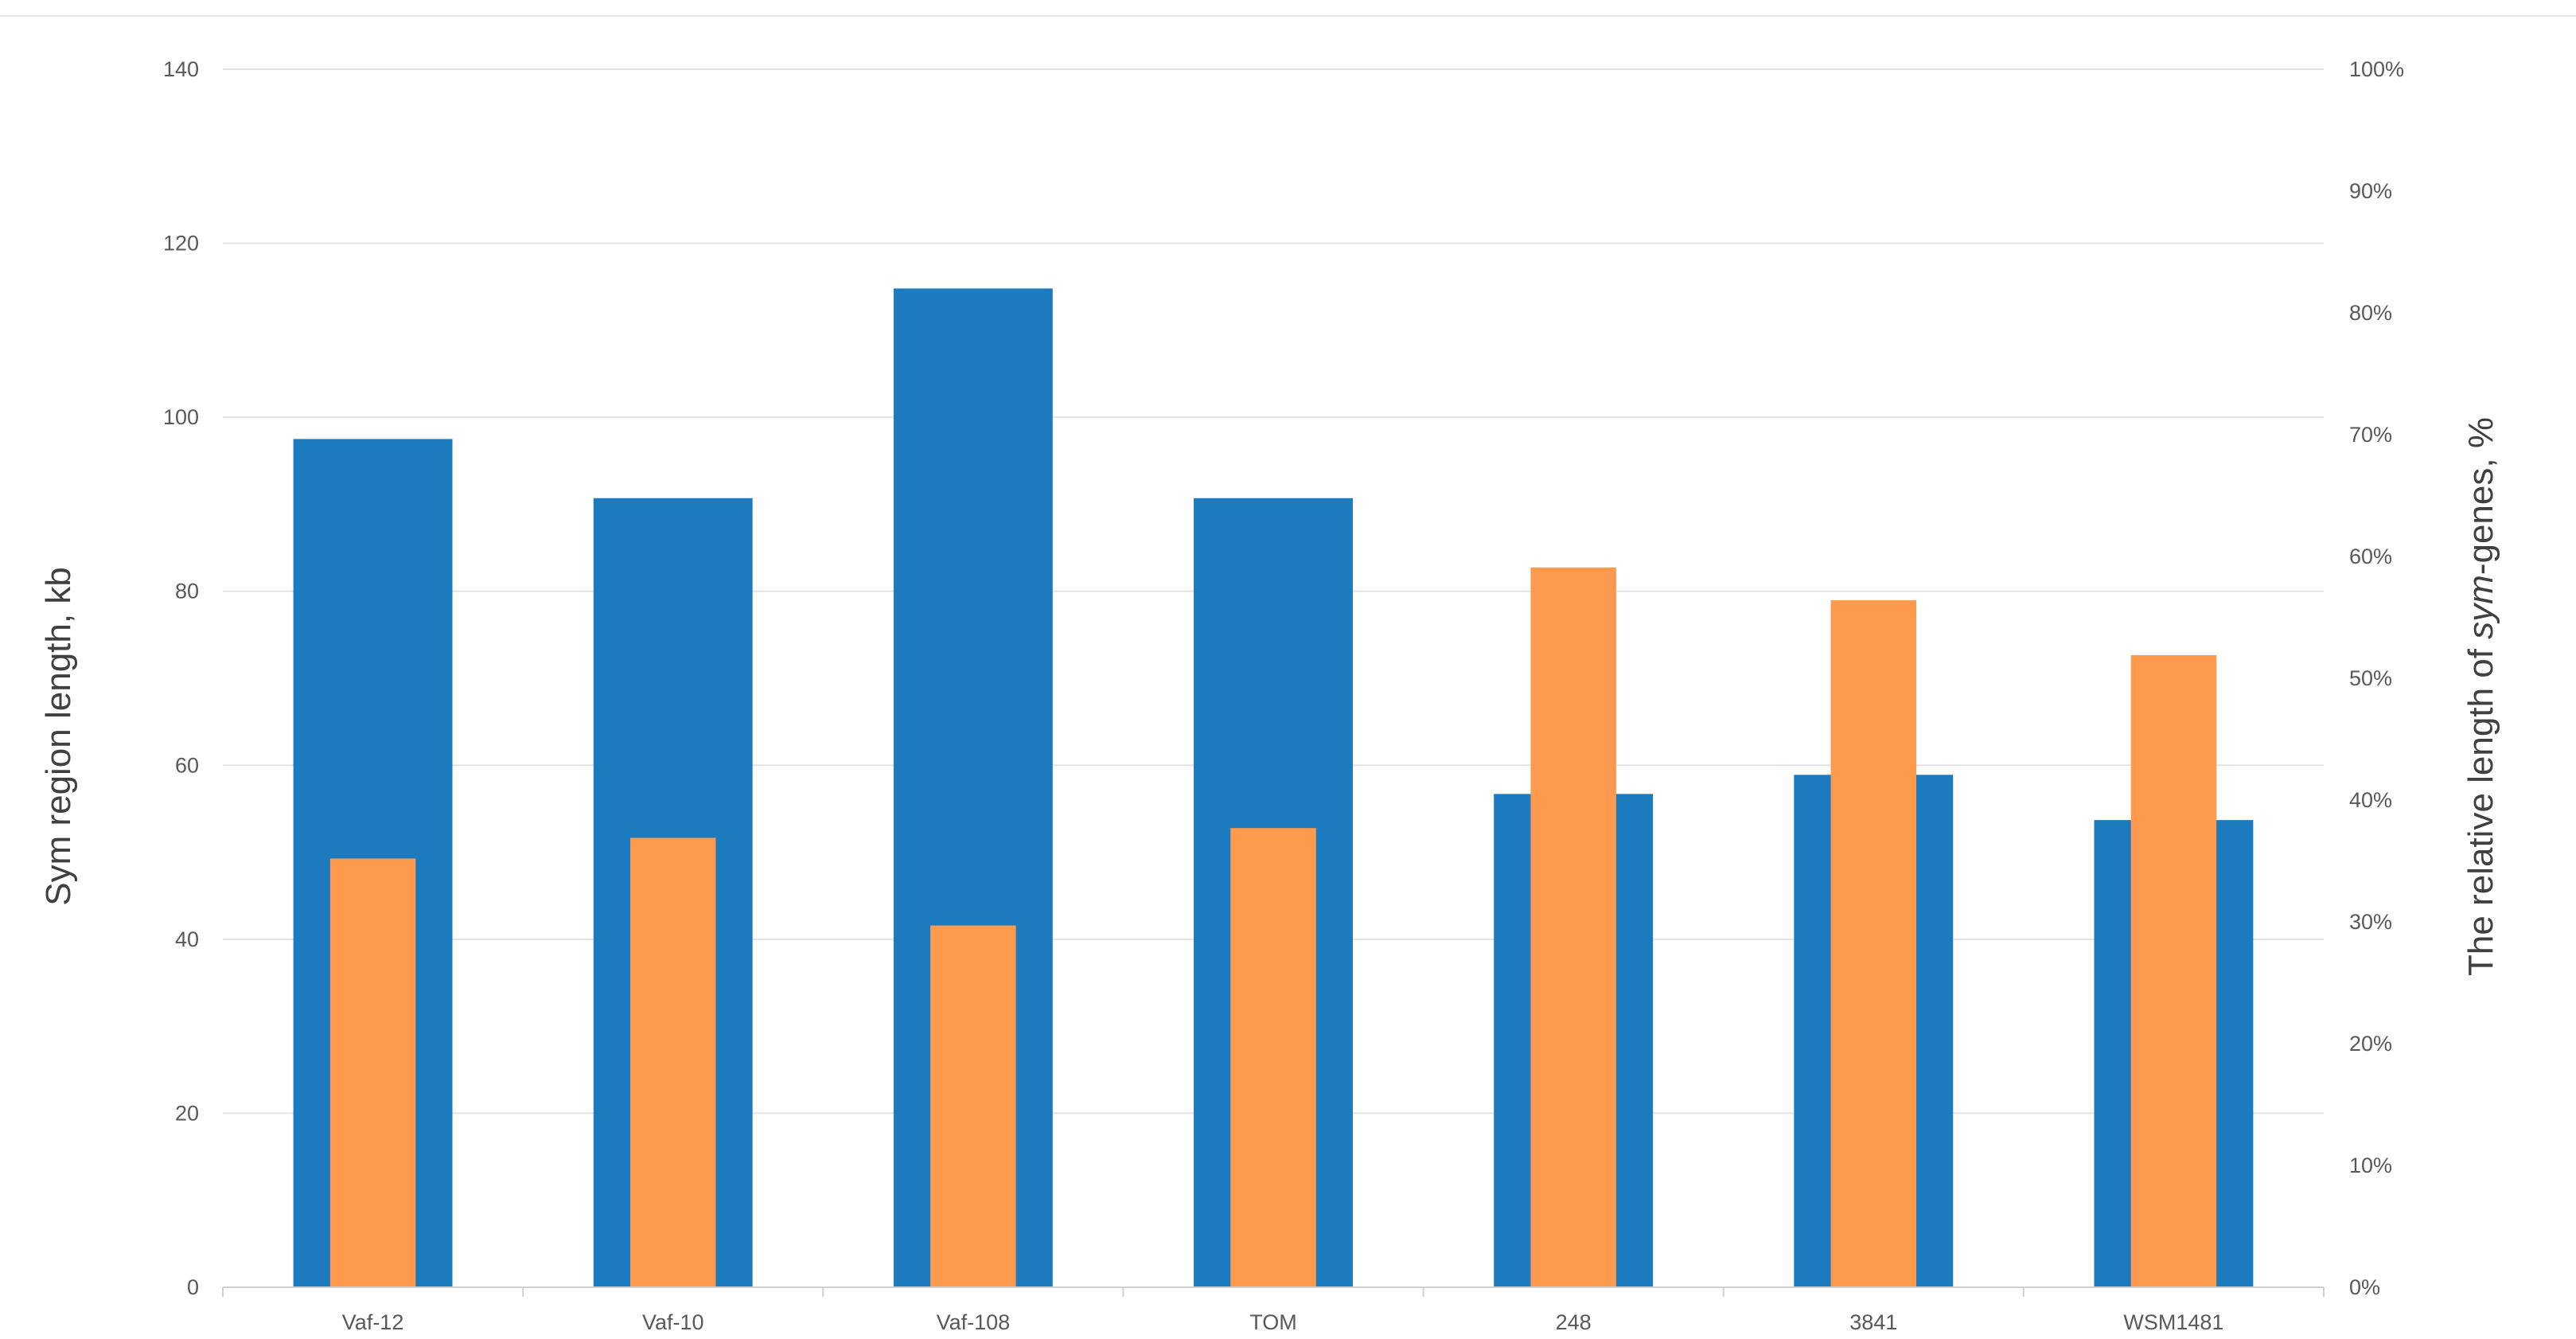 The image size is (2576, 1339). What do you see at coordinates (2370, 556) in the screenshot?
I see `y2-tick-label: 60%` at bounding box center [2370, 556].